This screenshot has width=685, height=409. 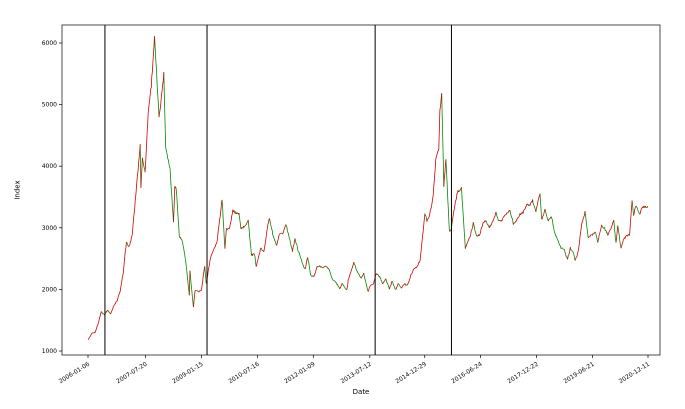 What do you see at coordinates (243, 373) in the screenshot?
I see `x-tick-label: 2010-07-16` at bounding box center [243, 373].